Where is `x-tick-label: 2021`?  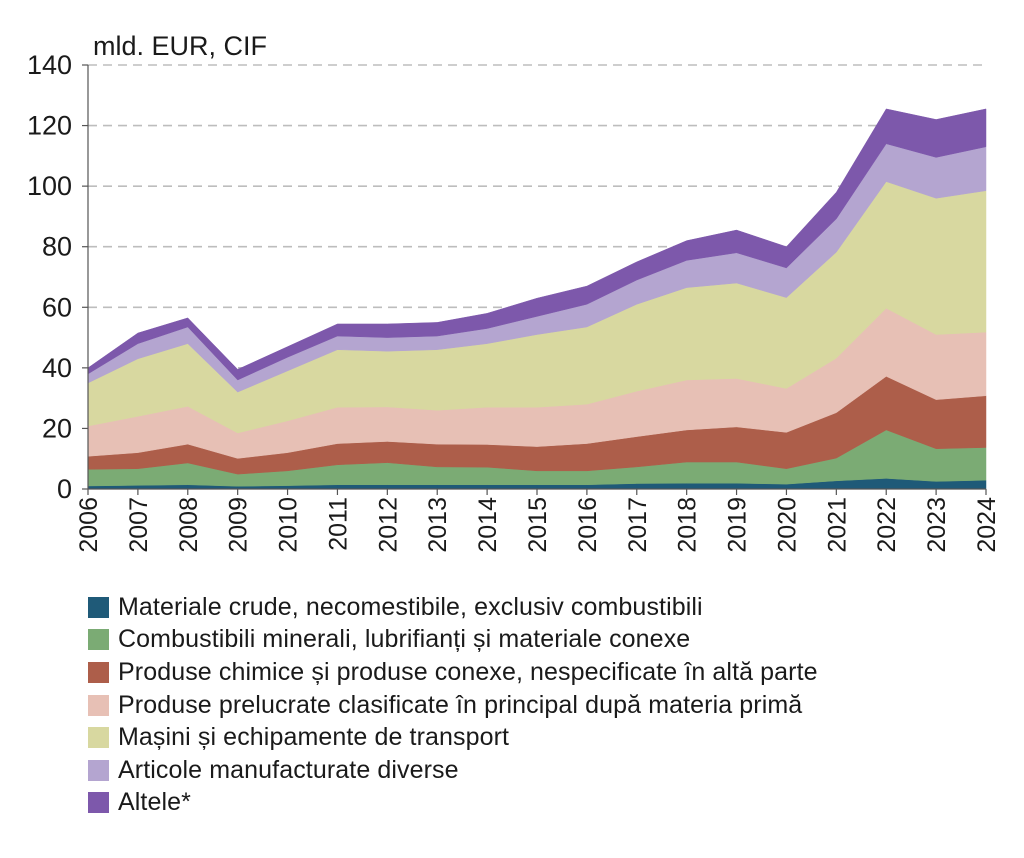
x-tick-label: 2021 is located at coordinates (837, 525).